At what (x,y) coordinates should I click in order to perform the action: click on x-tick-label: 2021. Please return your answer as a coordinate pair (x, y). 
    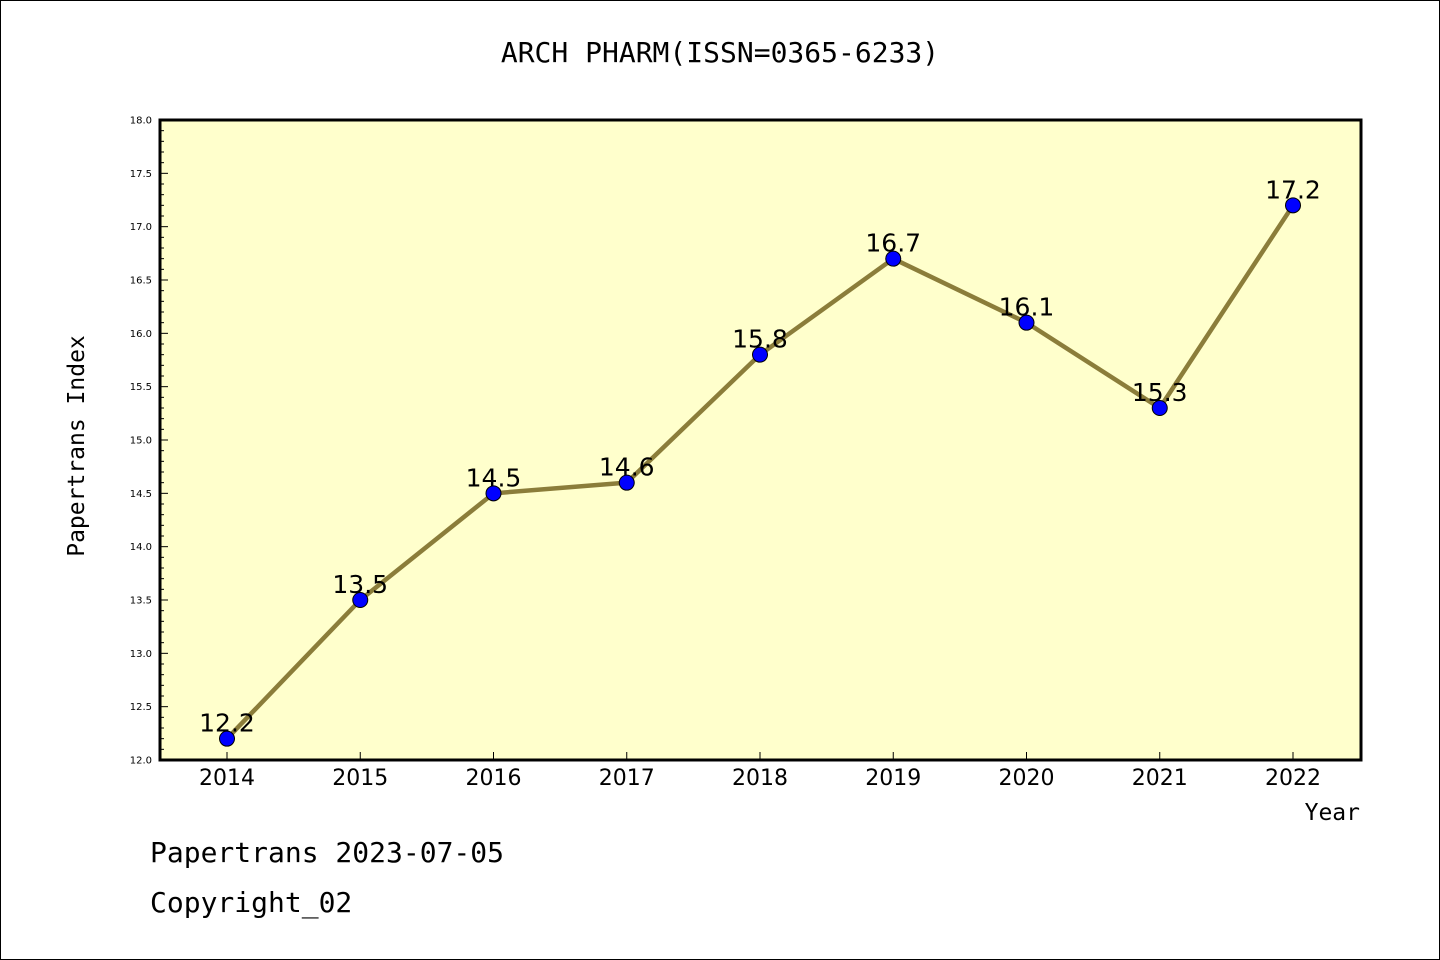
    Looking at the image, I should click on (1160, 778).